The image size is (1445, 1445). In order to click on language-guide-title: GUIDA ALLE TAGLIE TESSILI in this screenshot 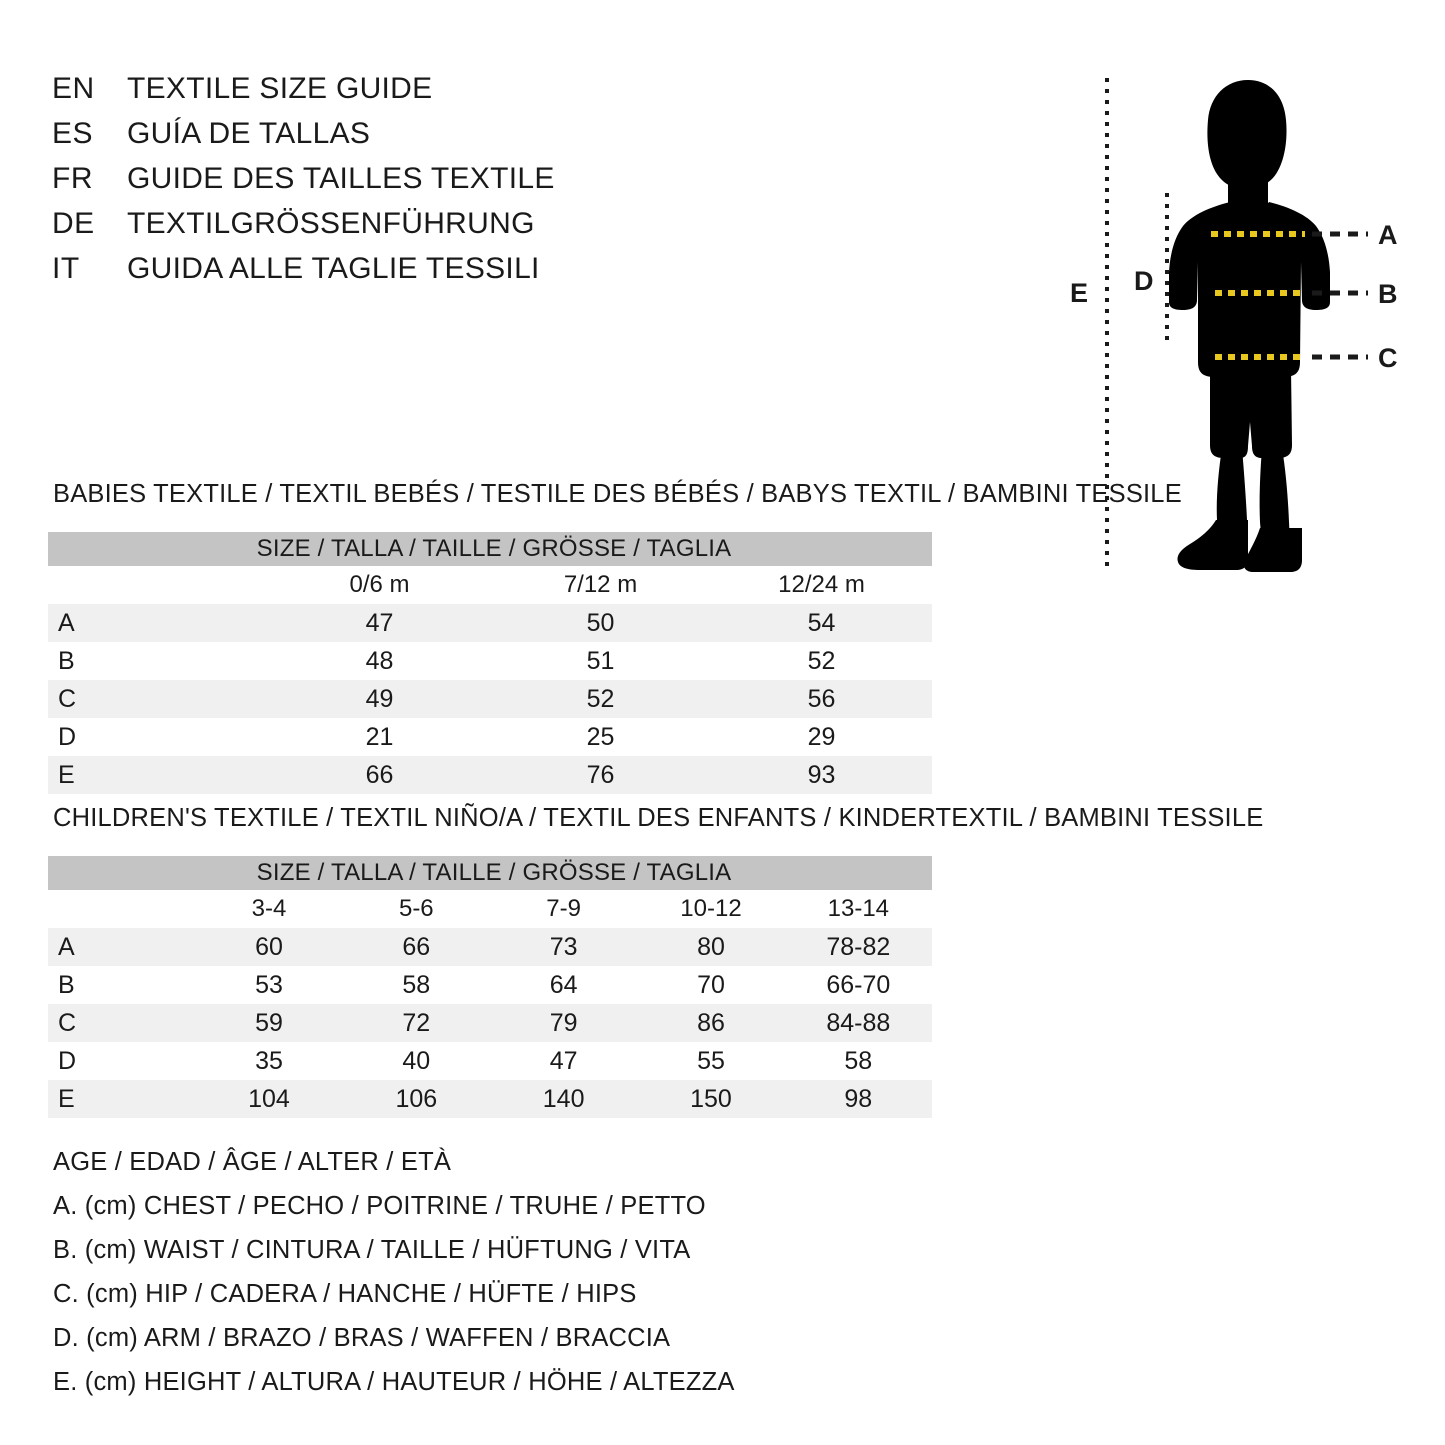, I will do `click(333, 268)`.